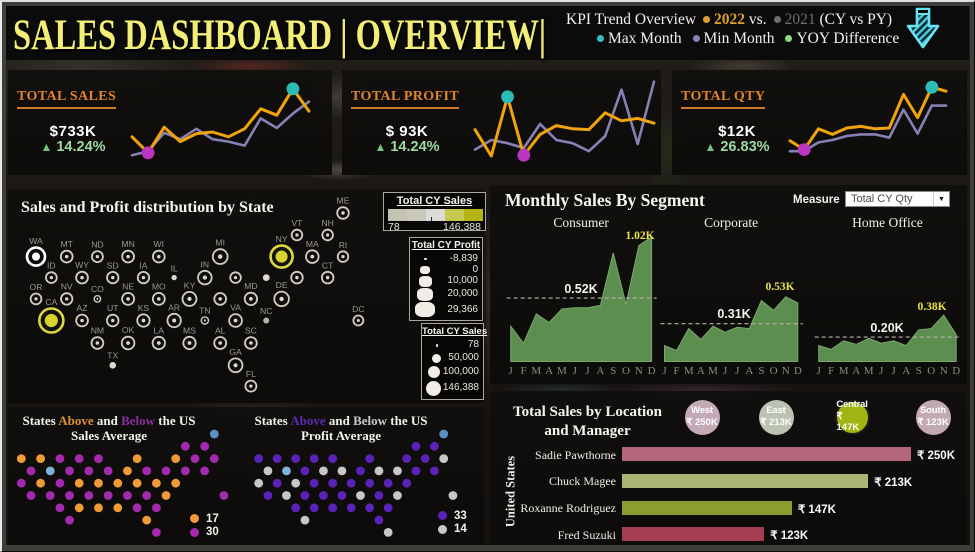  What do you see at coordinates (351, 483) in the screenshot?
I see `profit-dot-KY` at bounding box center [351, 483].